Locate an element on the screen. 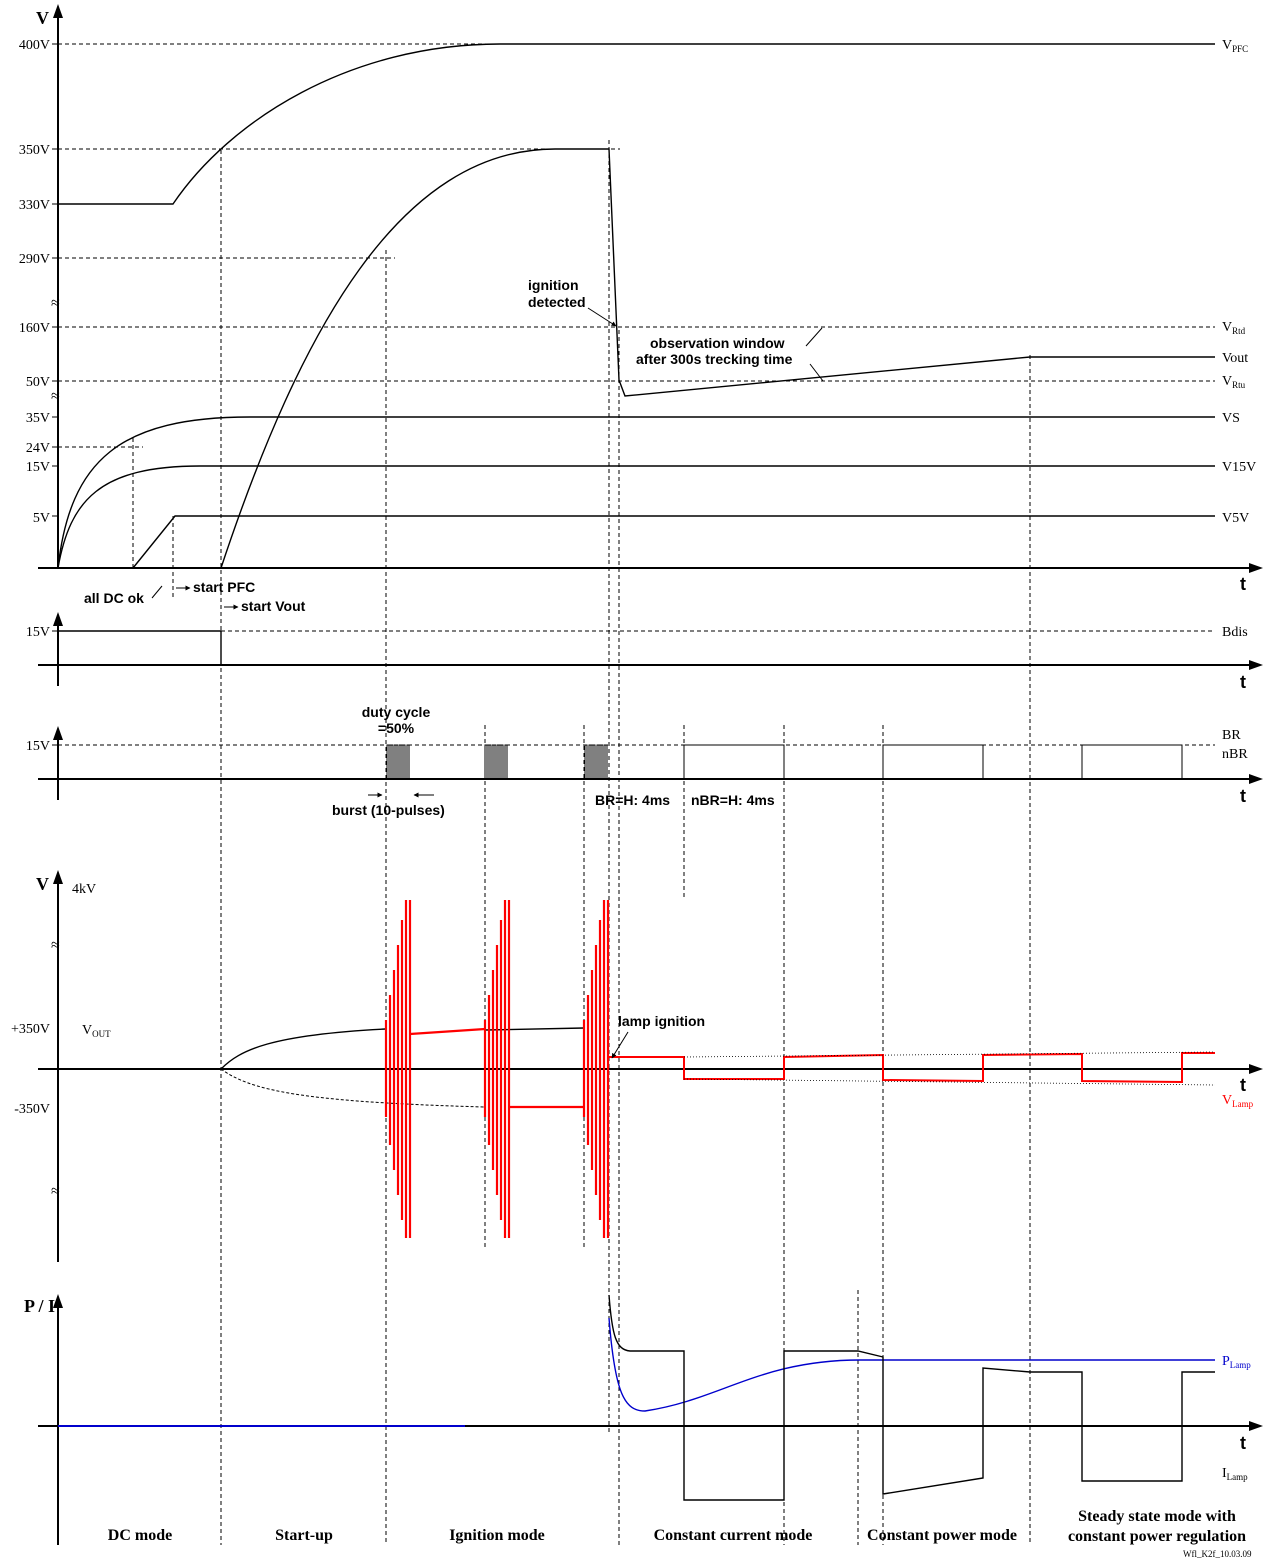 The height and width of the screenshot is (1562, 1270). v15v-trace is located at coordinates (636, 517).